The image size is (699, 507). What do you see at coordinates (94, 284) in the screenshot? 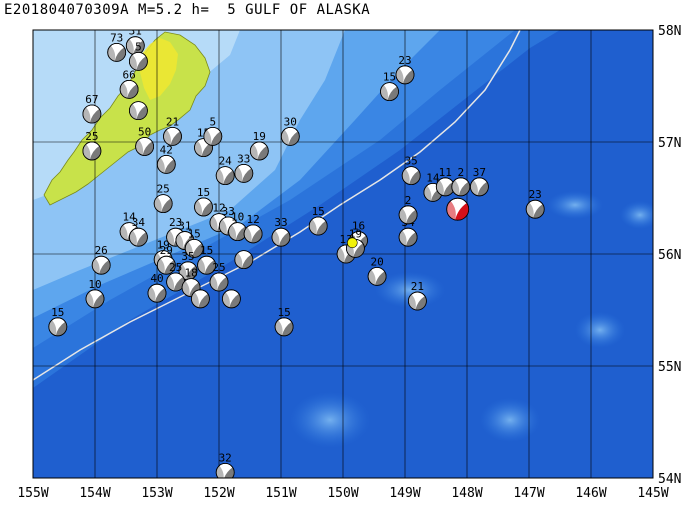
I see `event-depth-label: 10` at bounding box center [94, 284].